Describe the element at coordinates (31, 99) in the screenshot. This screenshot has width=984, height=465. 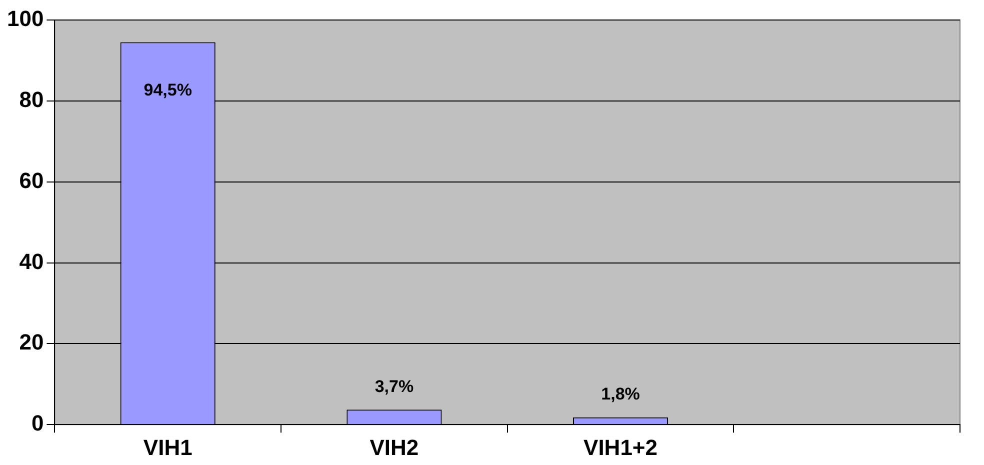
I see `y-tick-label: 80` at that location.